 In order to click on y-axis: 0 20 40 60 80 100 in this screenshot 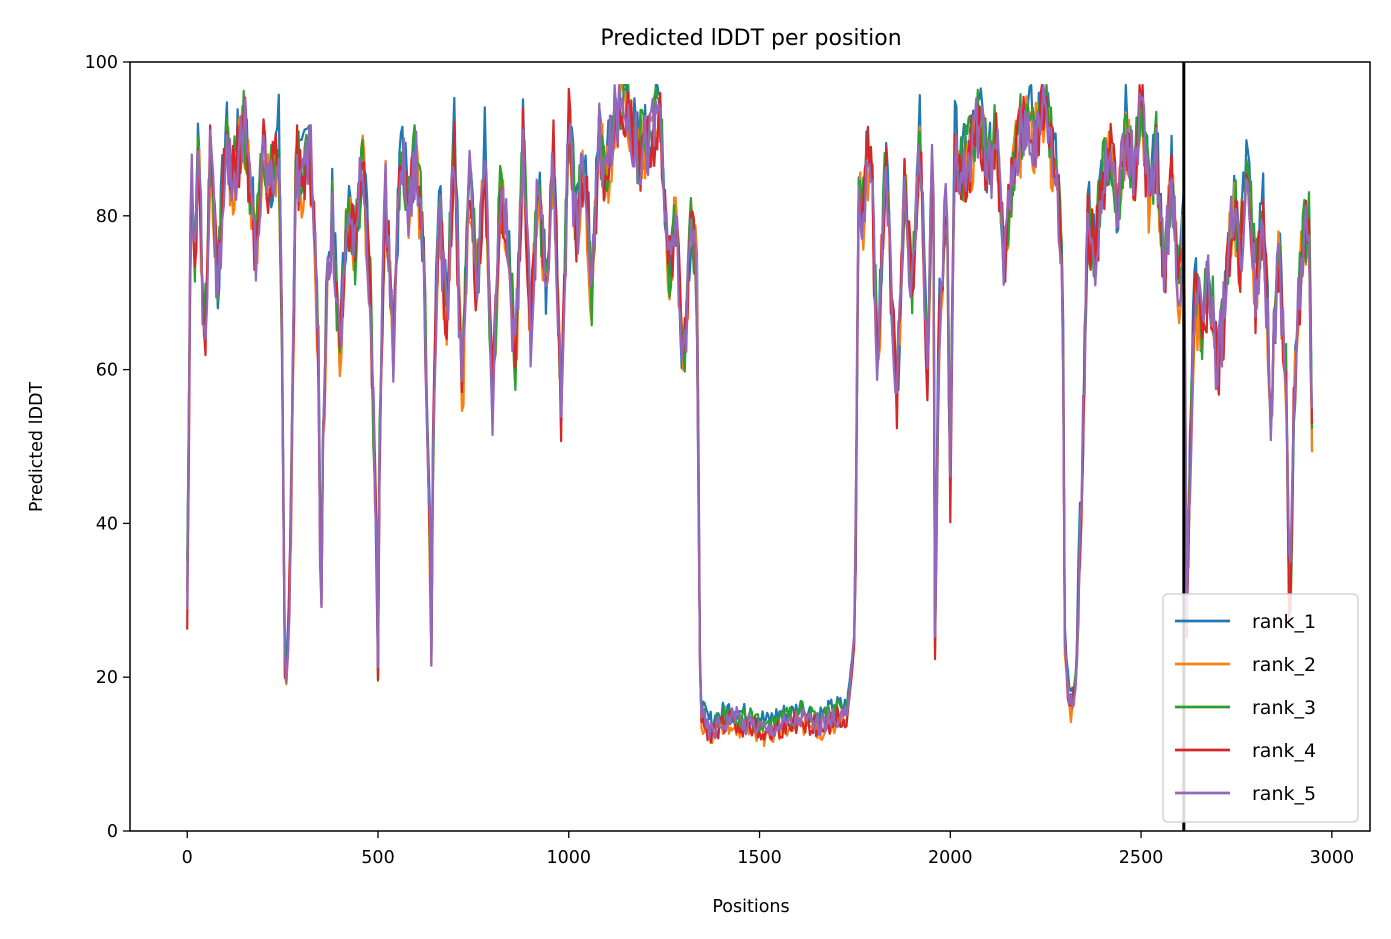, I will do `click(107, 447)`.